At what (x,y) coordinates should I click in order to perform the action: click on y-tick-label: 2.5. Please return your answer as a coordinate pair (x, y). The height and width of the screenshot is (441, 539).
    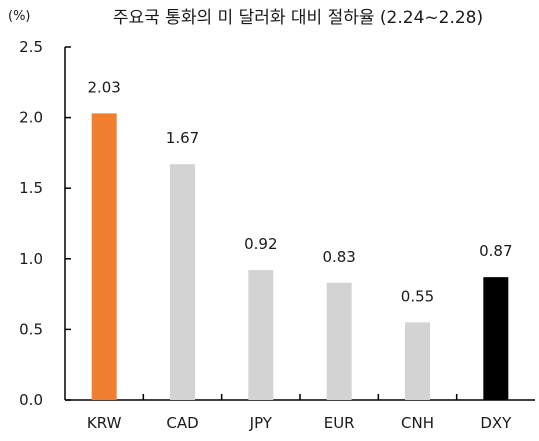
    Looking at the image, I should click on (31, 47).